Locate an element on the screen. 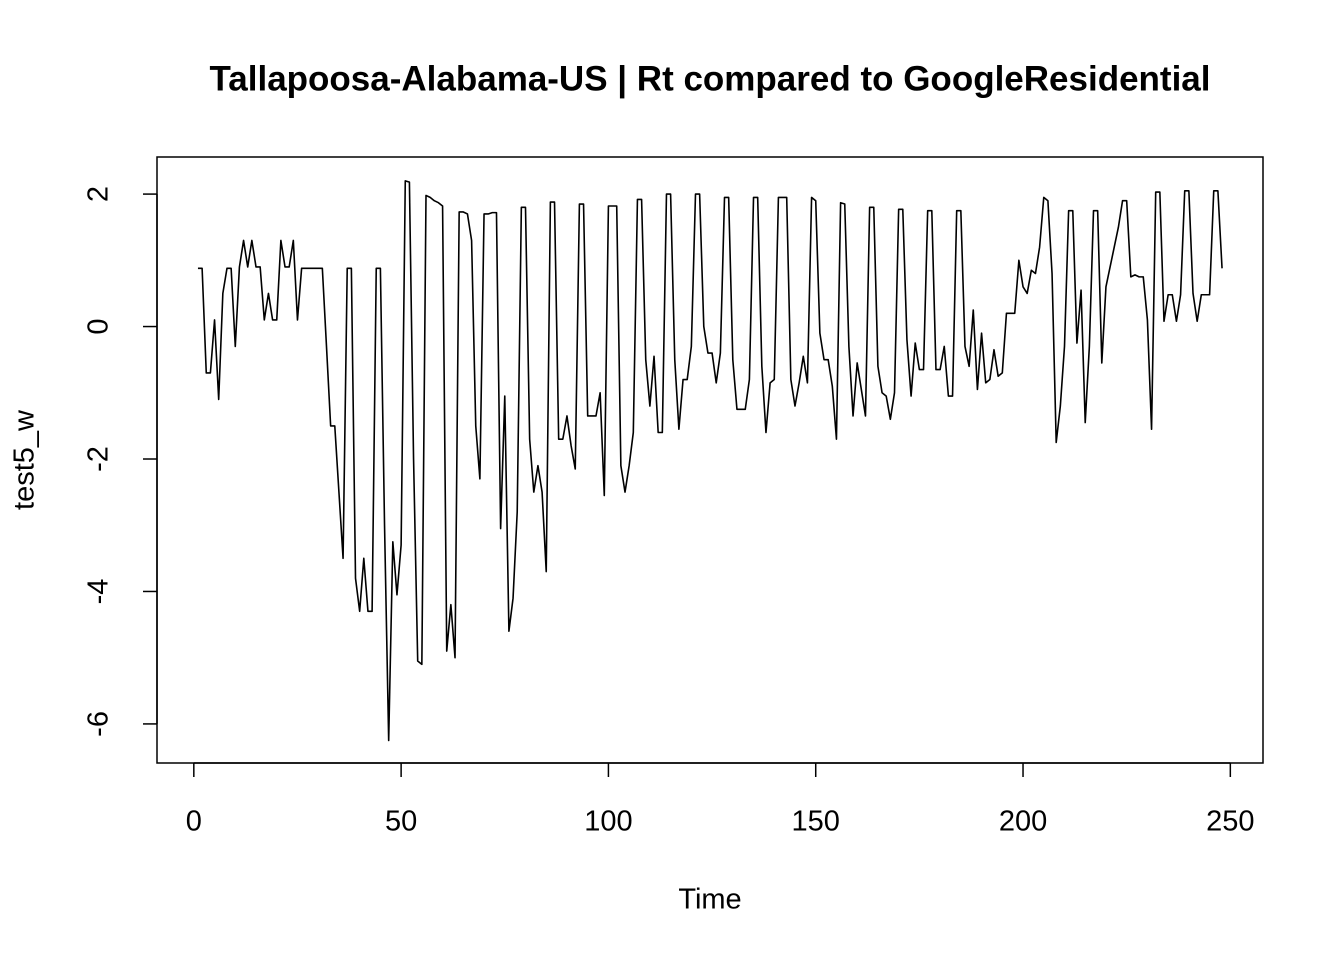 Image resolution: width=1344 pixels, height=960 pixels. y-axis-label: test5_w is located at coordinates (25, 459).